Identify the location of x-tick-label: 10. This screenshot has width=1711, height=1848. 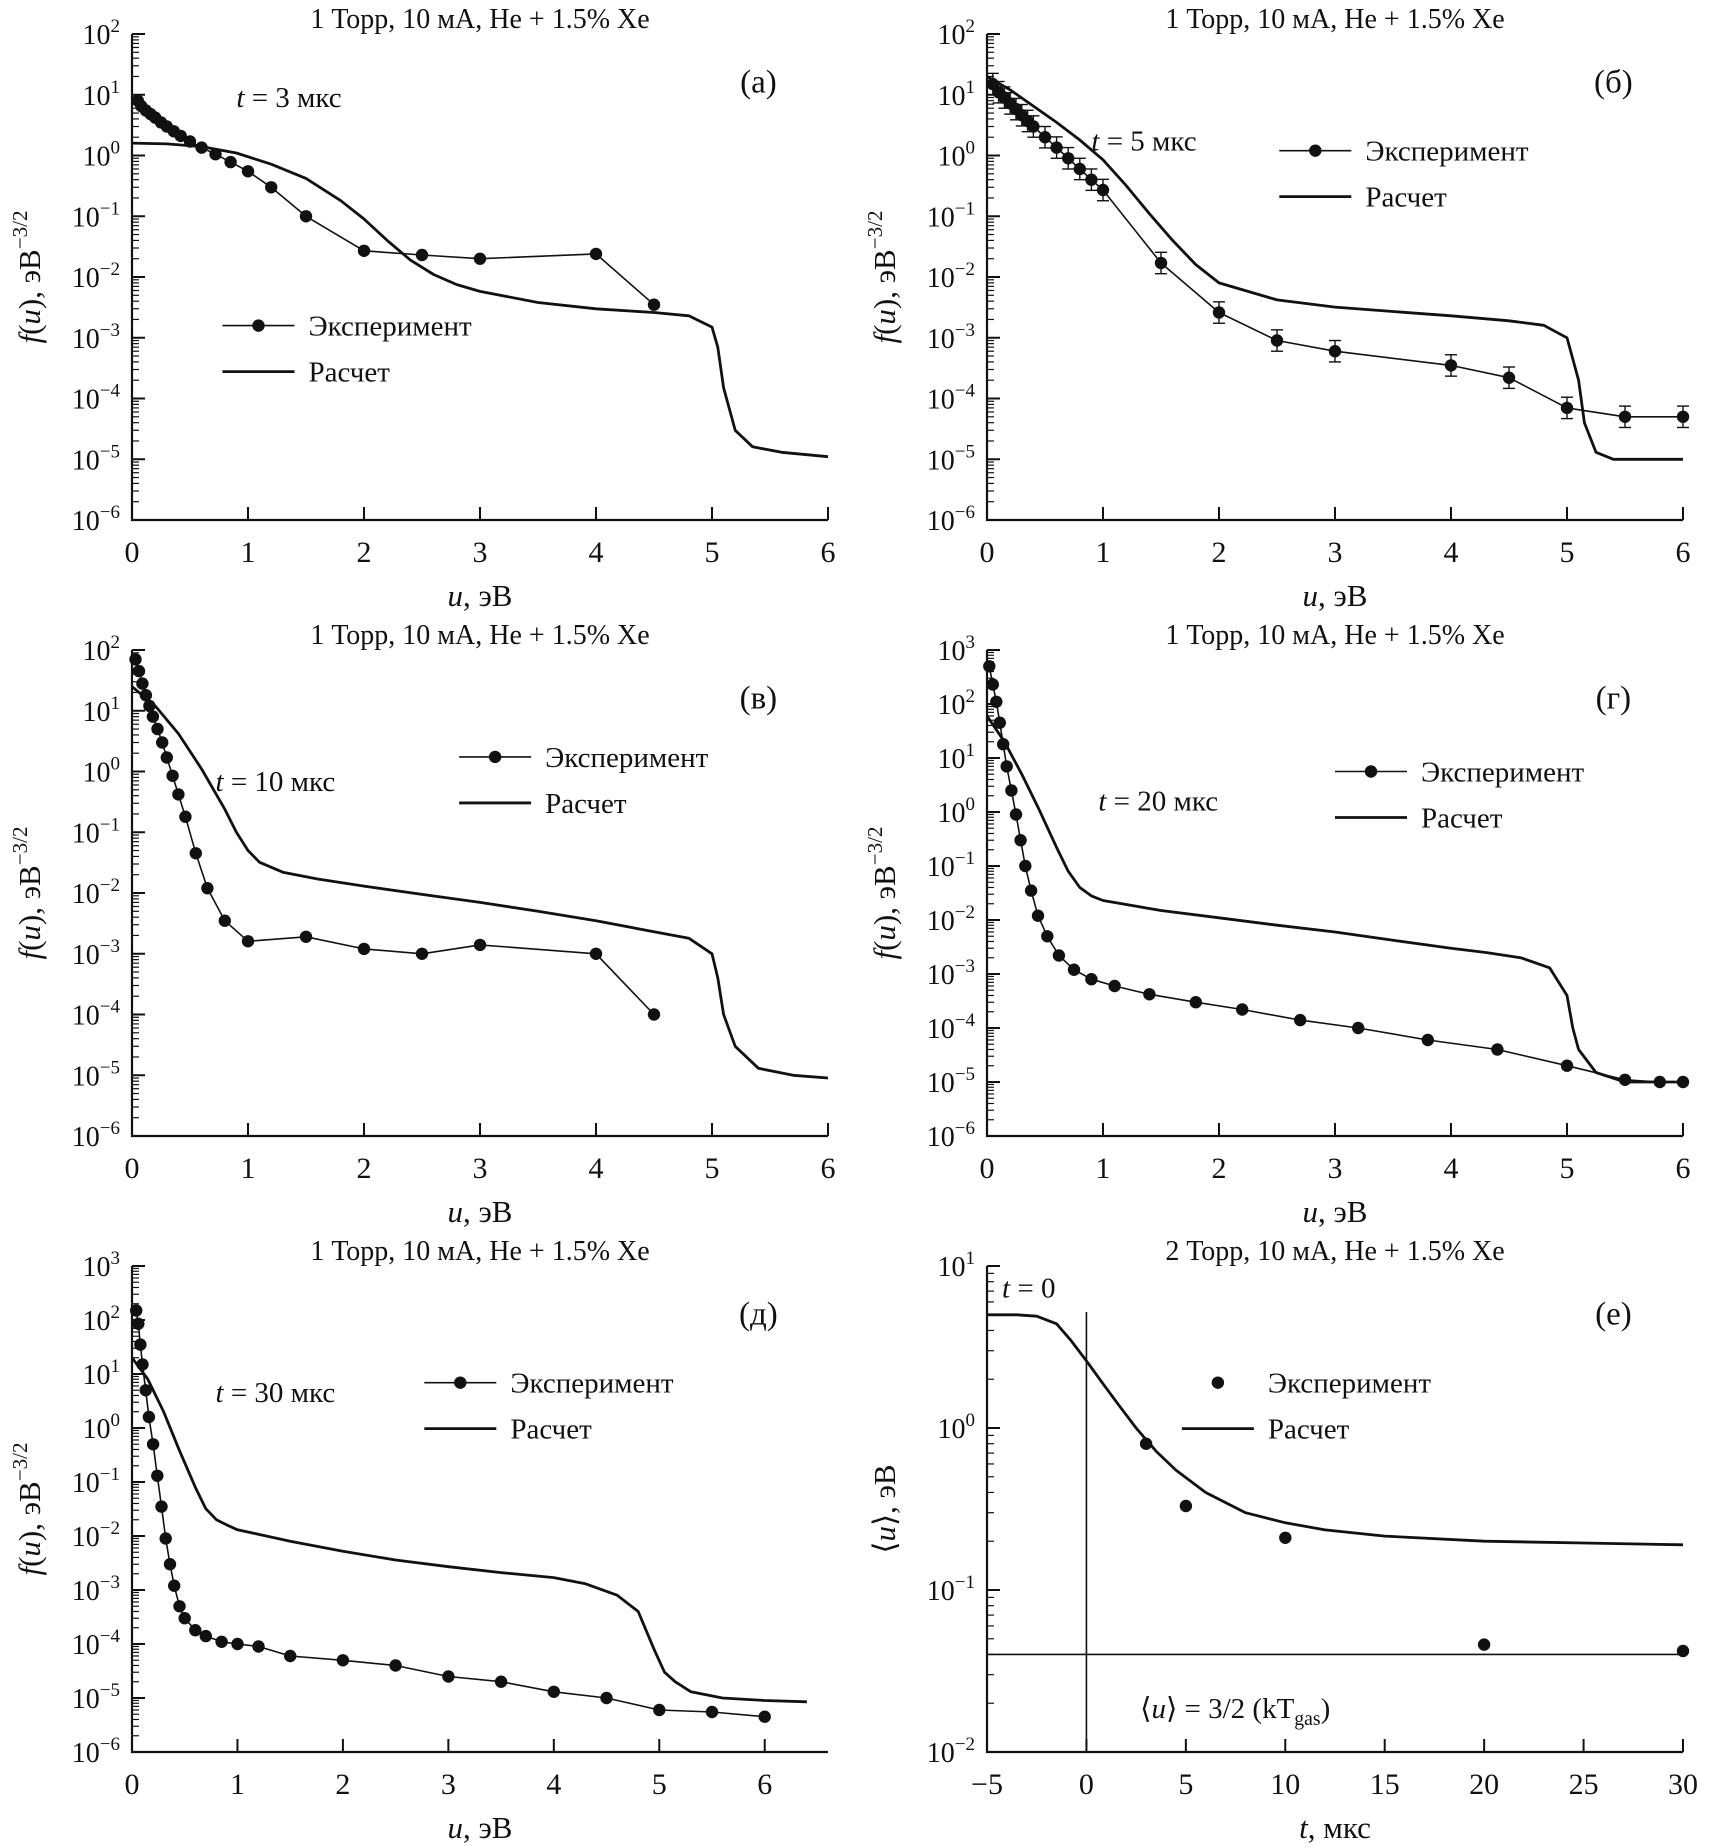
(1285, 1784).